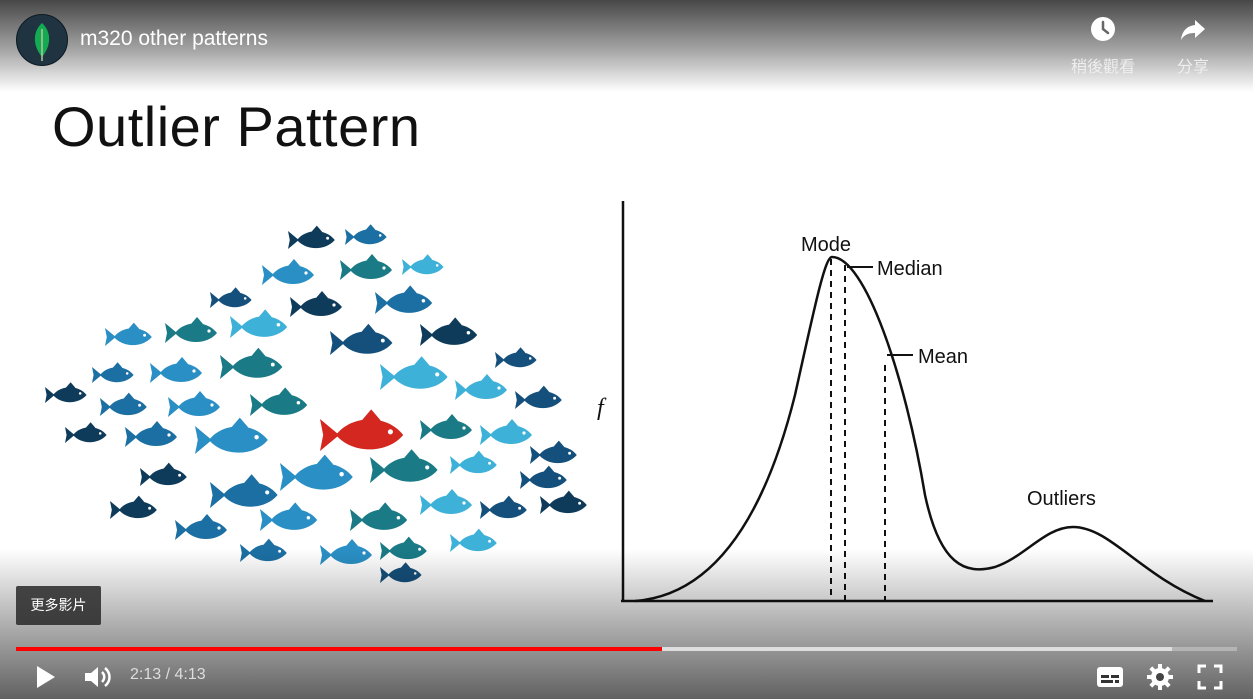  Describe the element at coordinates (190, 674) in the screenshot. I see `duration: 4:13` at that location.